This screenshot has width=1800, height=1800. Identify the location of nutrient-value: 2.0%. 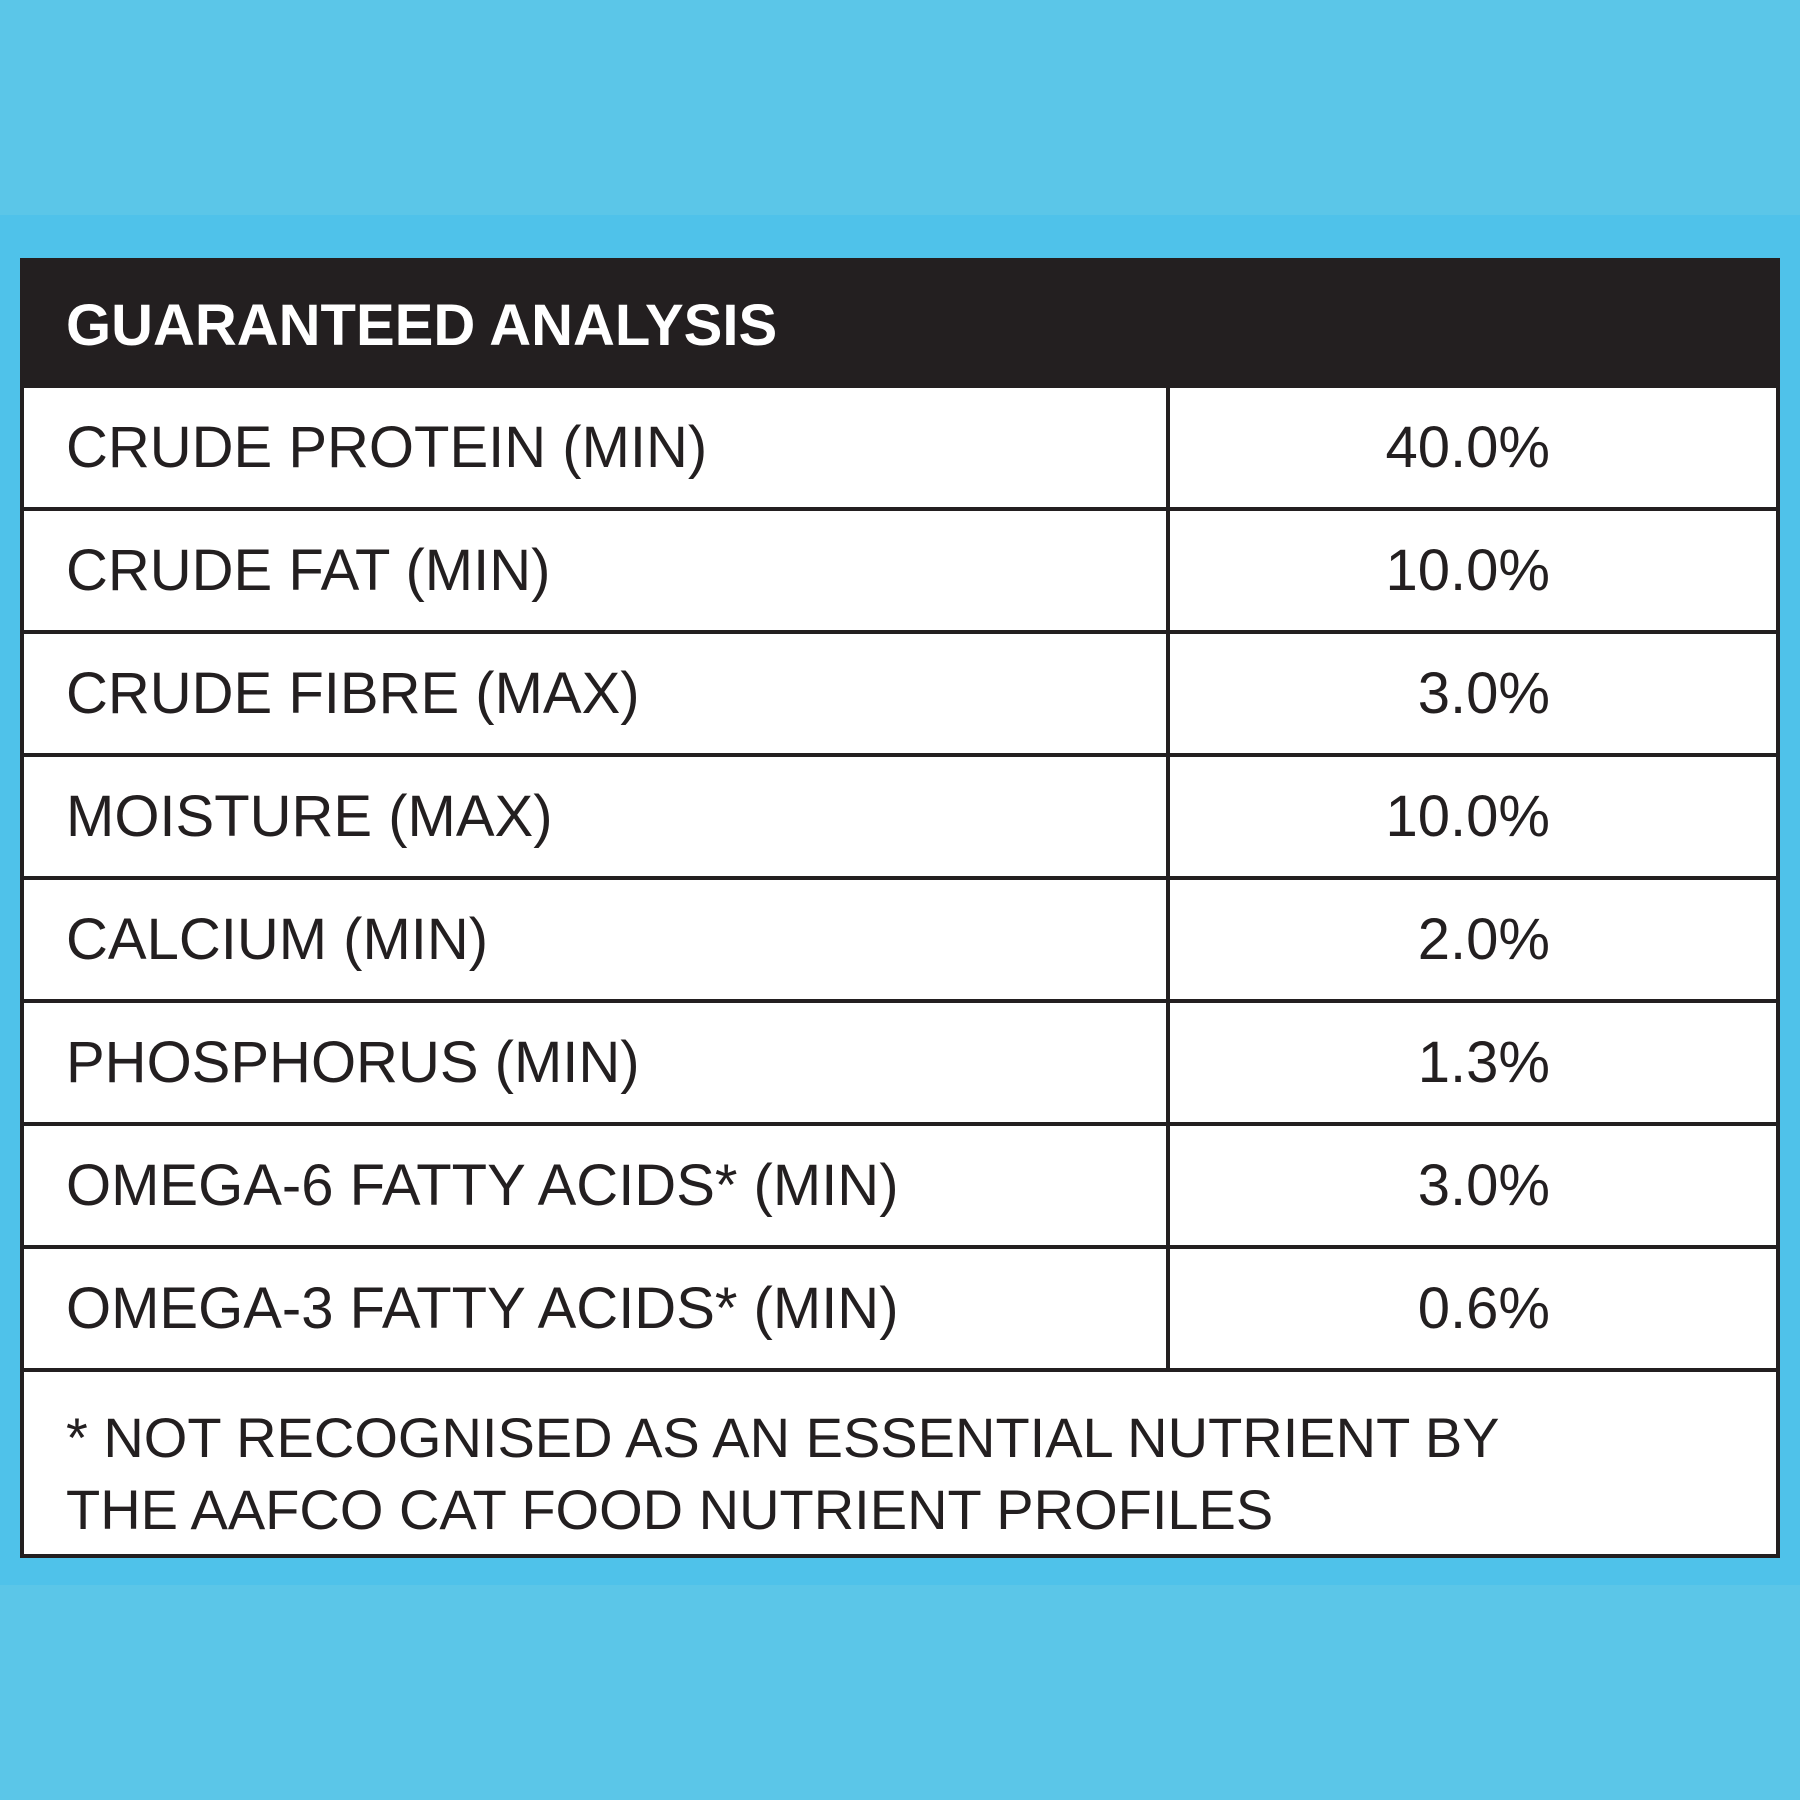
(1483, 939).